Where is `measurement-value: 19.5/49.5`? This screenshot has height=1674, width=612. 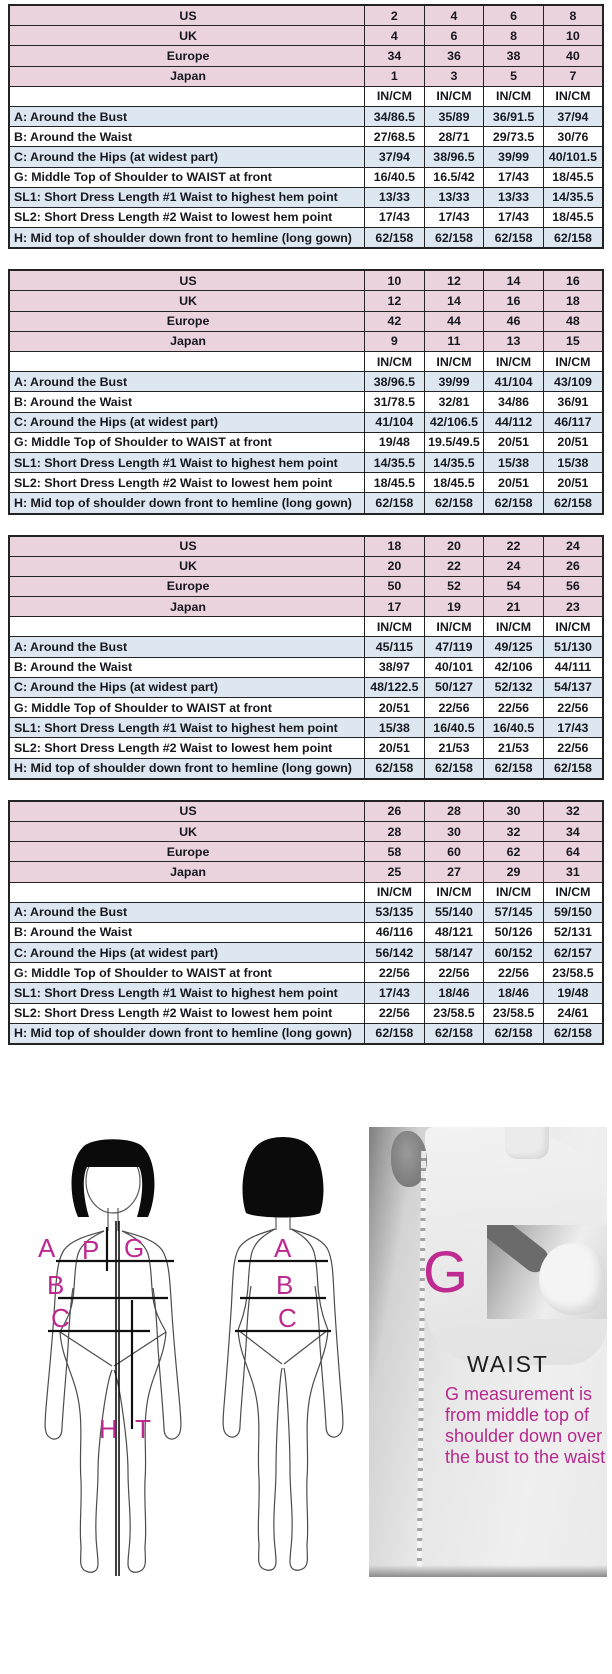
measurement-value: 19.5/49.5 is located at coordinates (454, 442).